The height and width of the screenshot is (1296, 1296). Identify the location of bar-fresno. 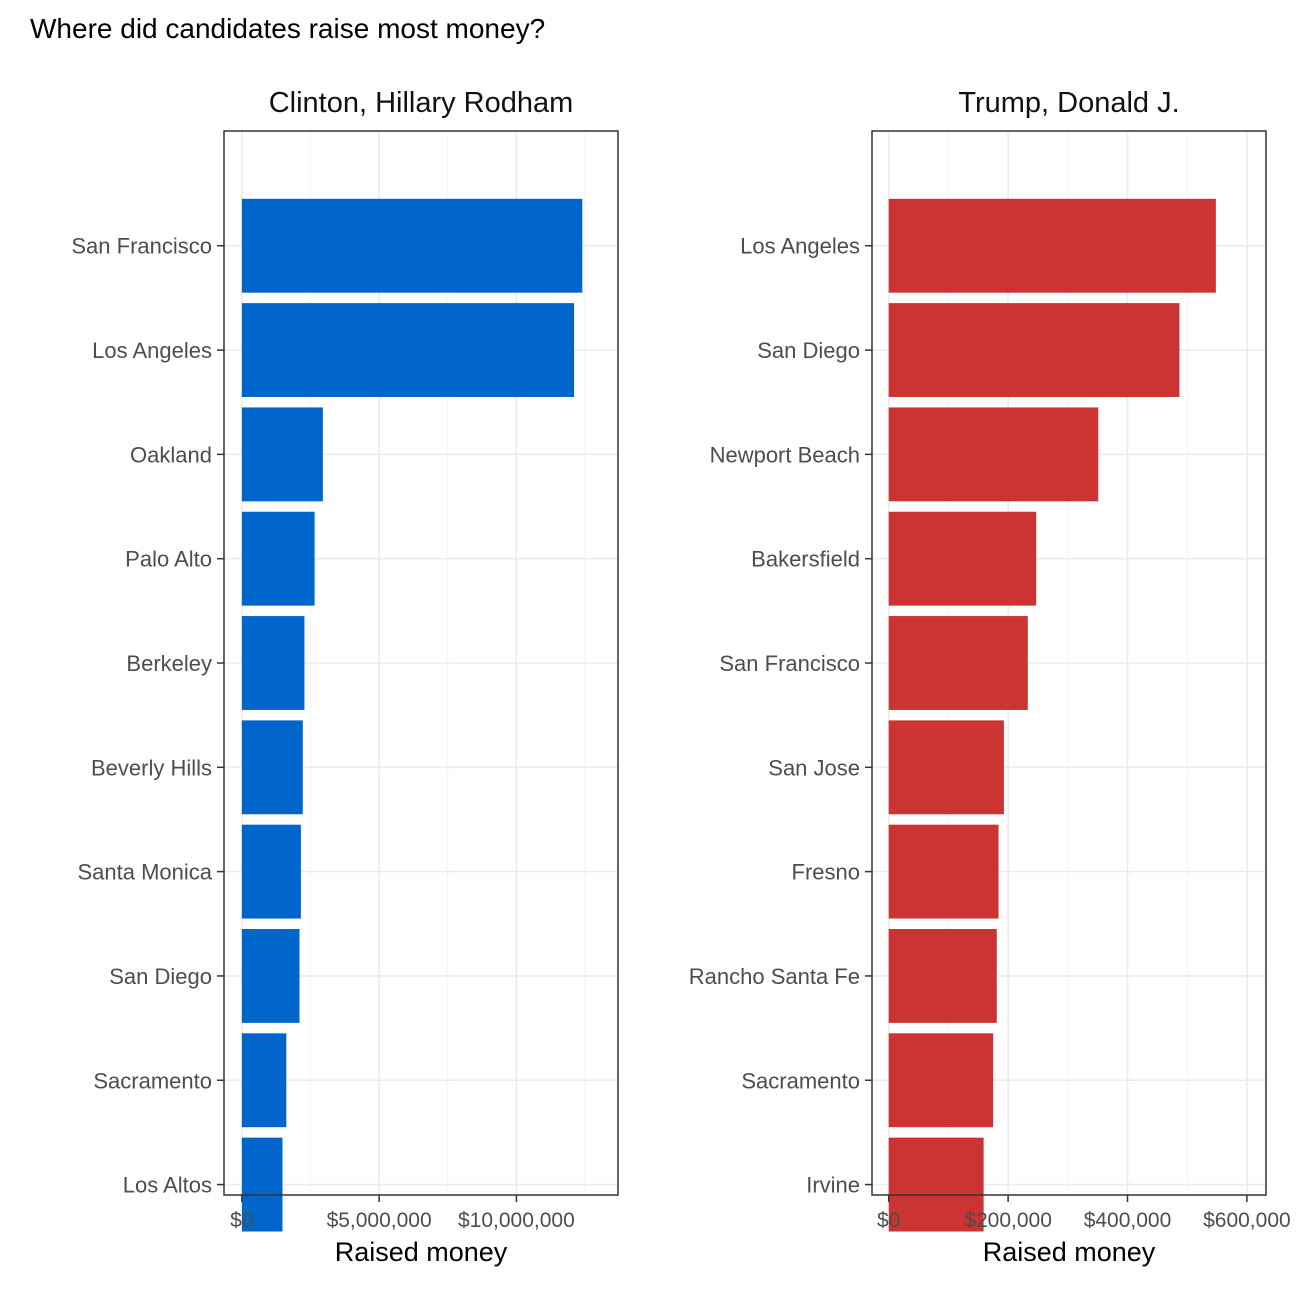
(943, 871).